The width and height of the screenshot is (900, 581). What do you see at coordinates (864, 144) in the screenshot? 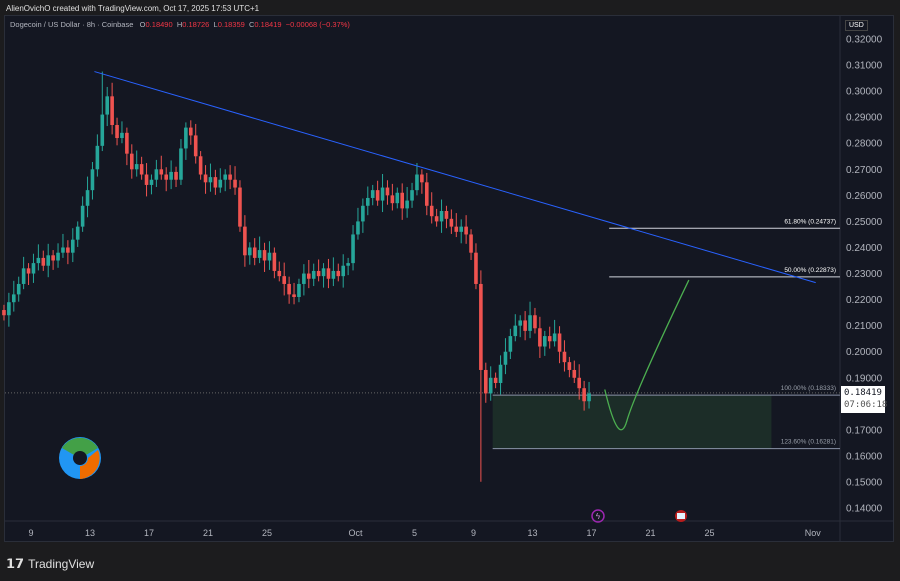
I see `price-tick: 0.28000` at bounding box center [864, 144].